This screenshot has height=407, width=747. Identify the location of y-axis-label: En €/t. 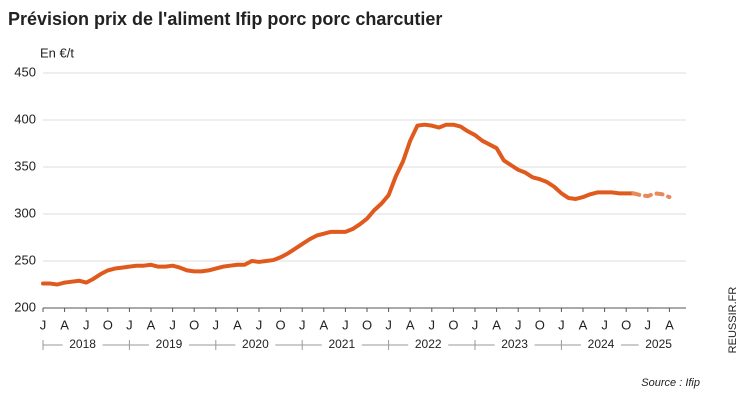
(57, 52).